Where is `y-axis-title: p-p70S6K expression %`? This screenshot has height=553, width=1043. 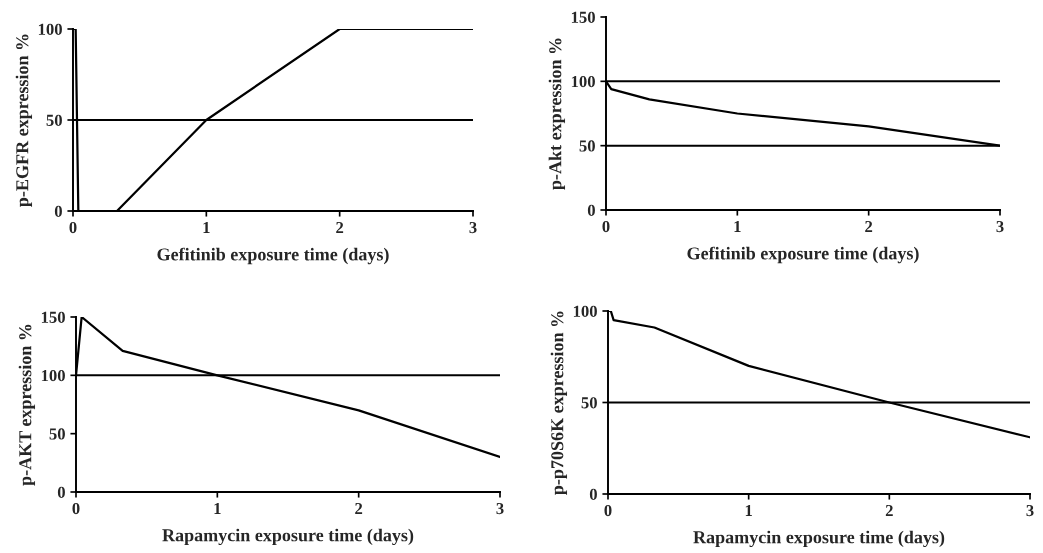 y-axis-title: p-p70S6K expression % is located at coordinates (559, 403).